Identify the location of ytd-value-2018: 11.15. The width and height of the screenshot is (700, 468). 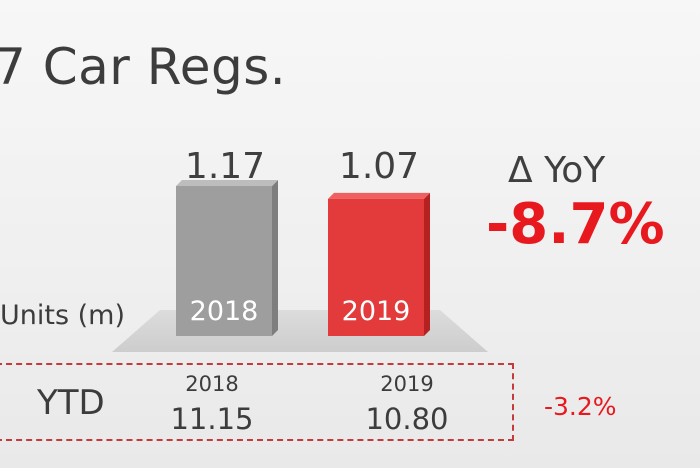
(212, 419).